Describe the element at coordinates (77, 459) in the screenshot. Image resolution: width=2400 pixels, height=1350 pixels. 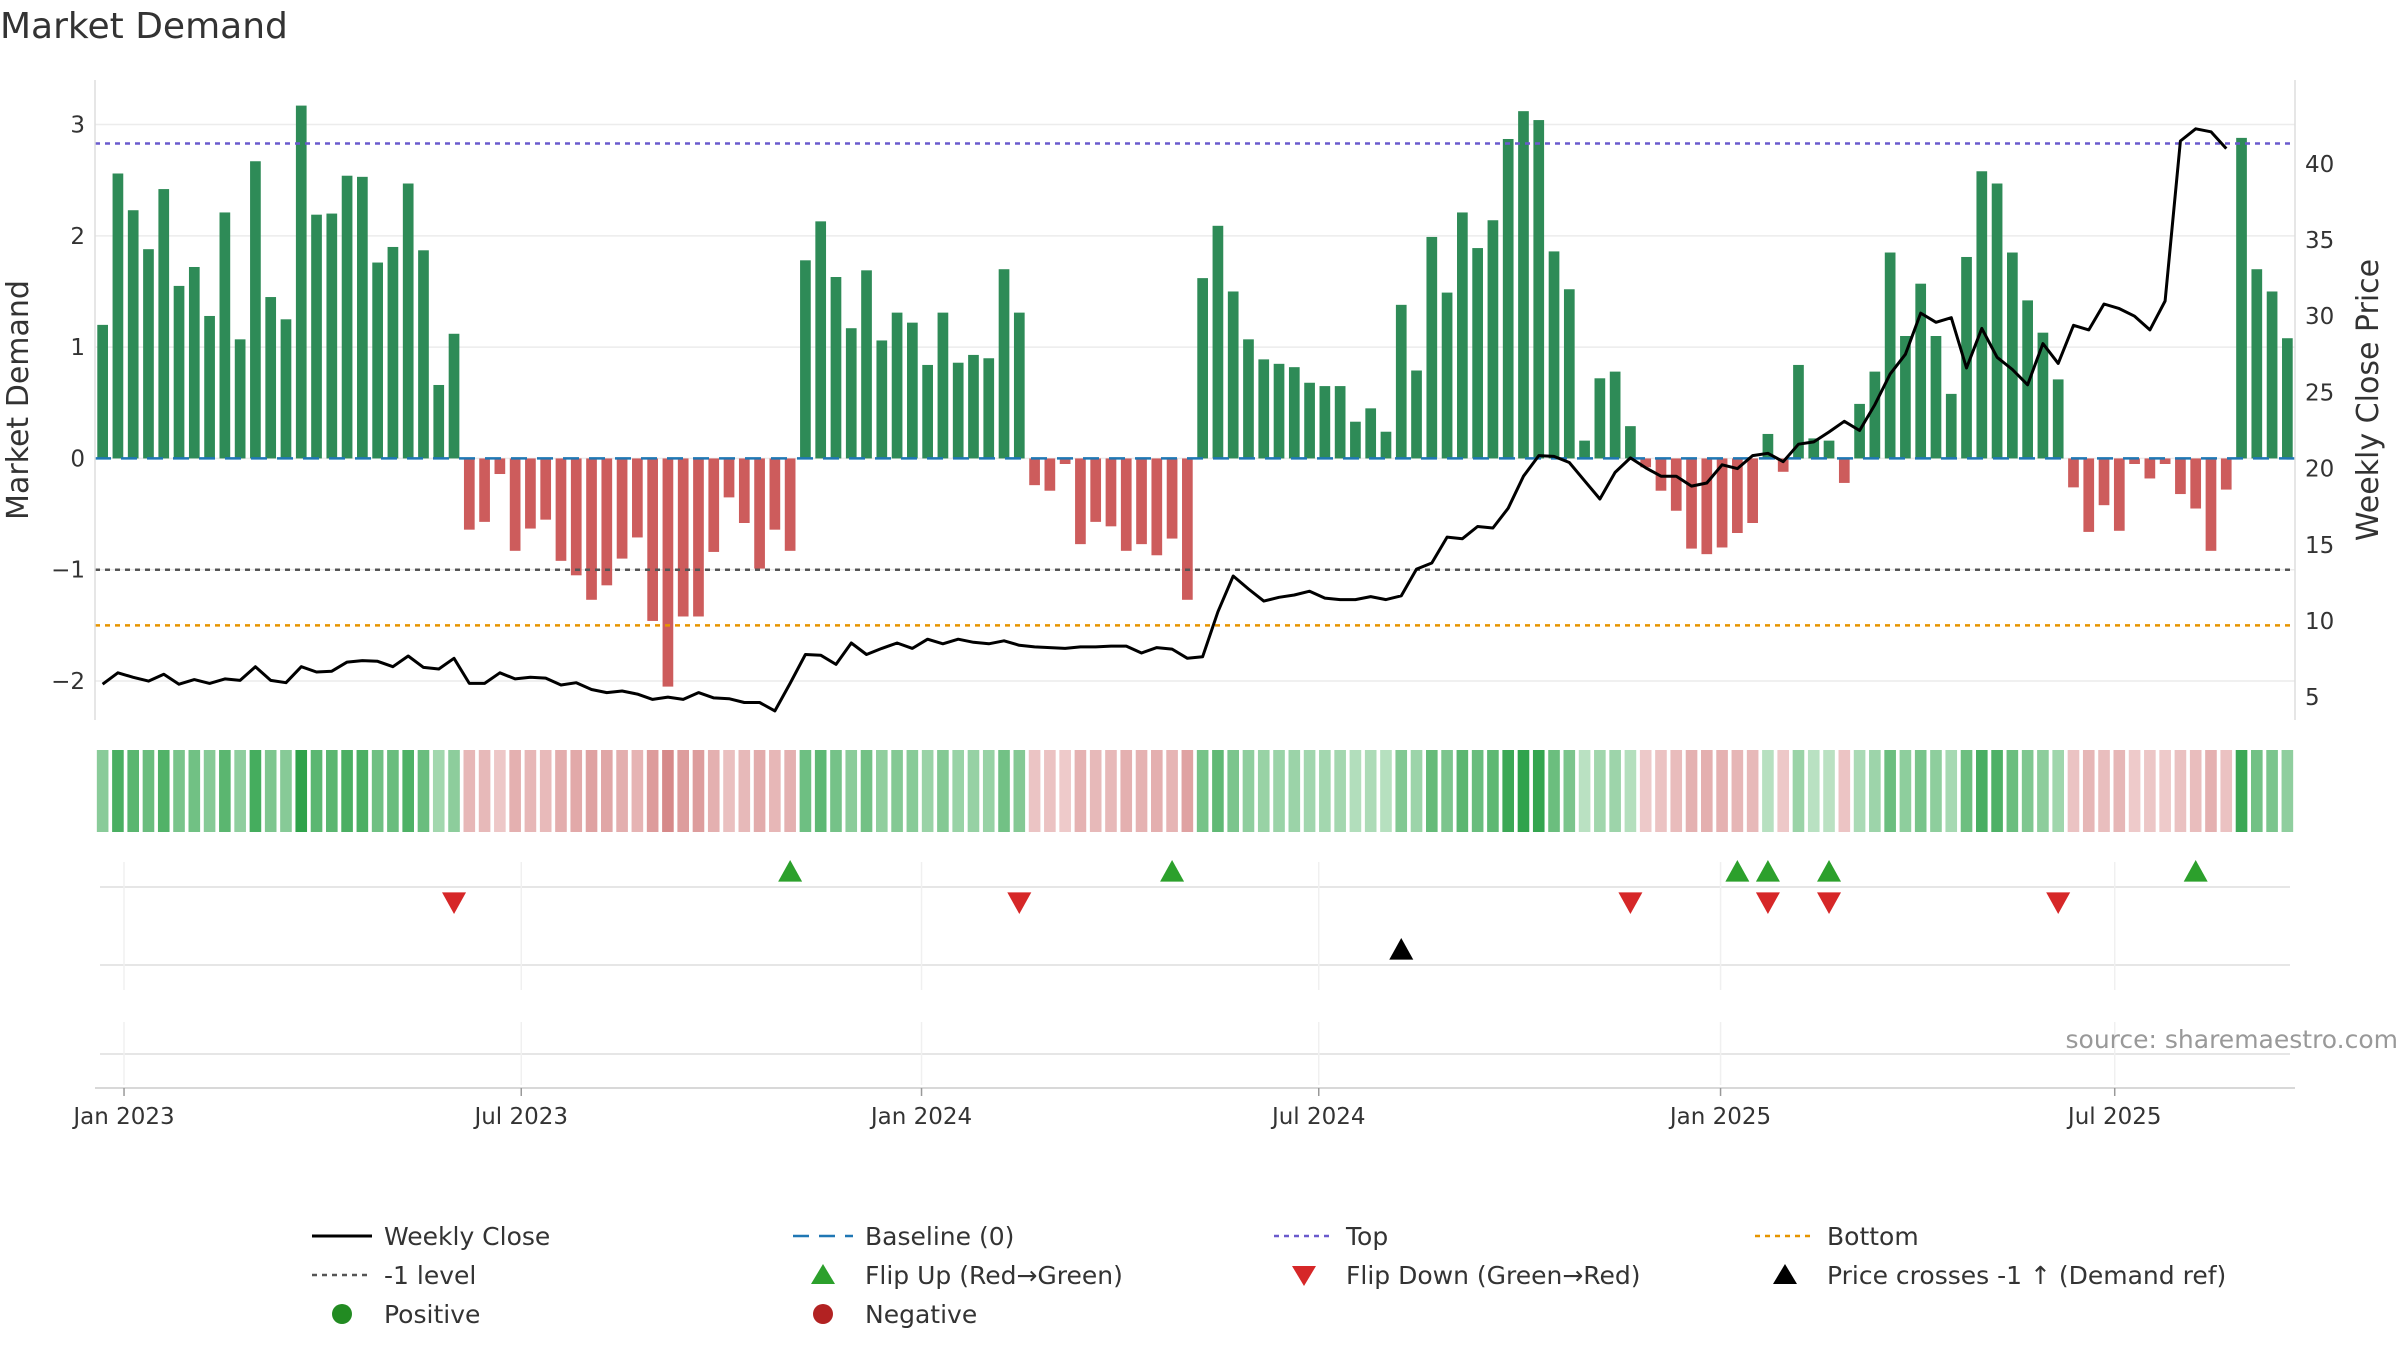
I see `y-tick-label: 0` at that location.